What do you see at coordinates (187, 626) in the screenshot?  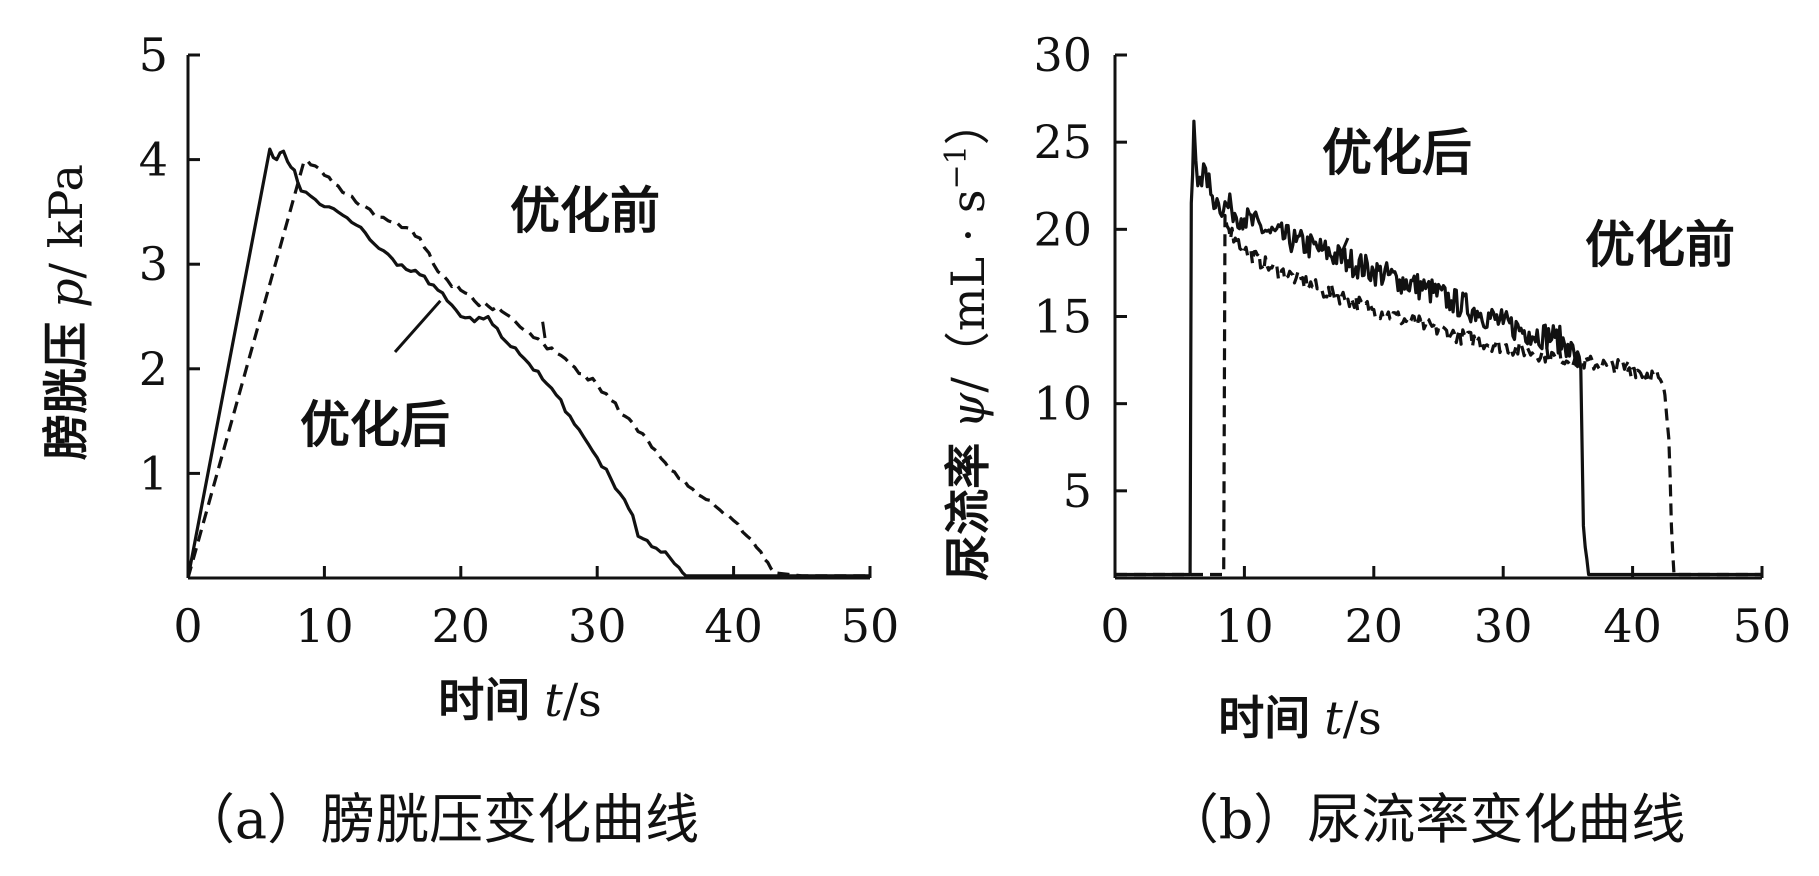 I see `chart-a-x-tick-label: 0` at bounding box center [187, 626].